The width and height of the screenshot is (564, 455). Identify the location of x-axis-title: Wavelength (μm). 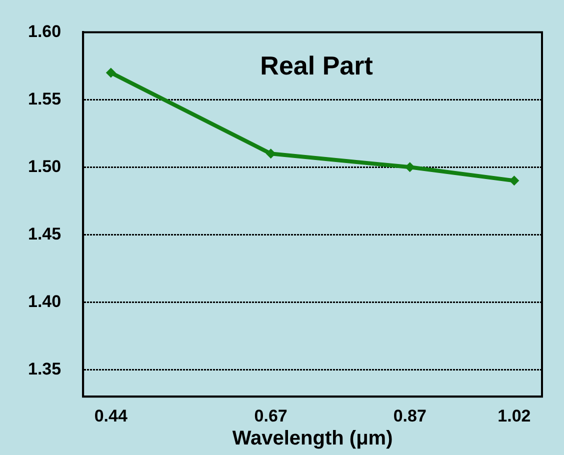
(312, 439).